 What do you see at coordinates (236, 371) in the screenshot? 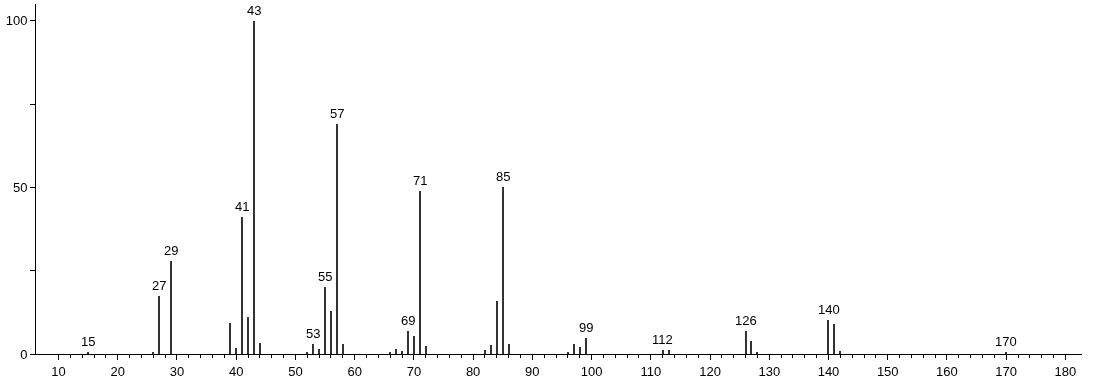
I see `x-tick-label: 40` at bounding box center [236, 371].